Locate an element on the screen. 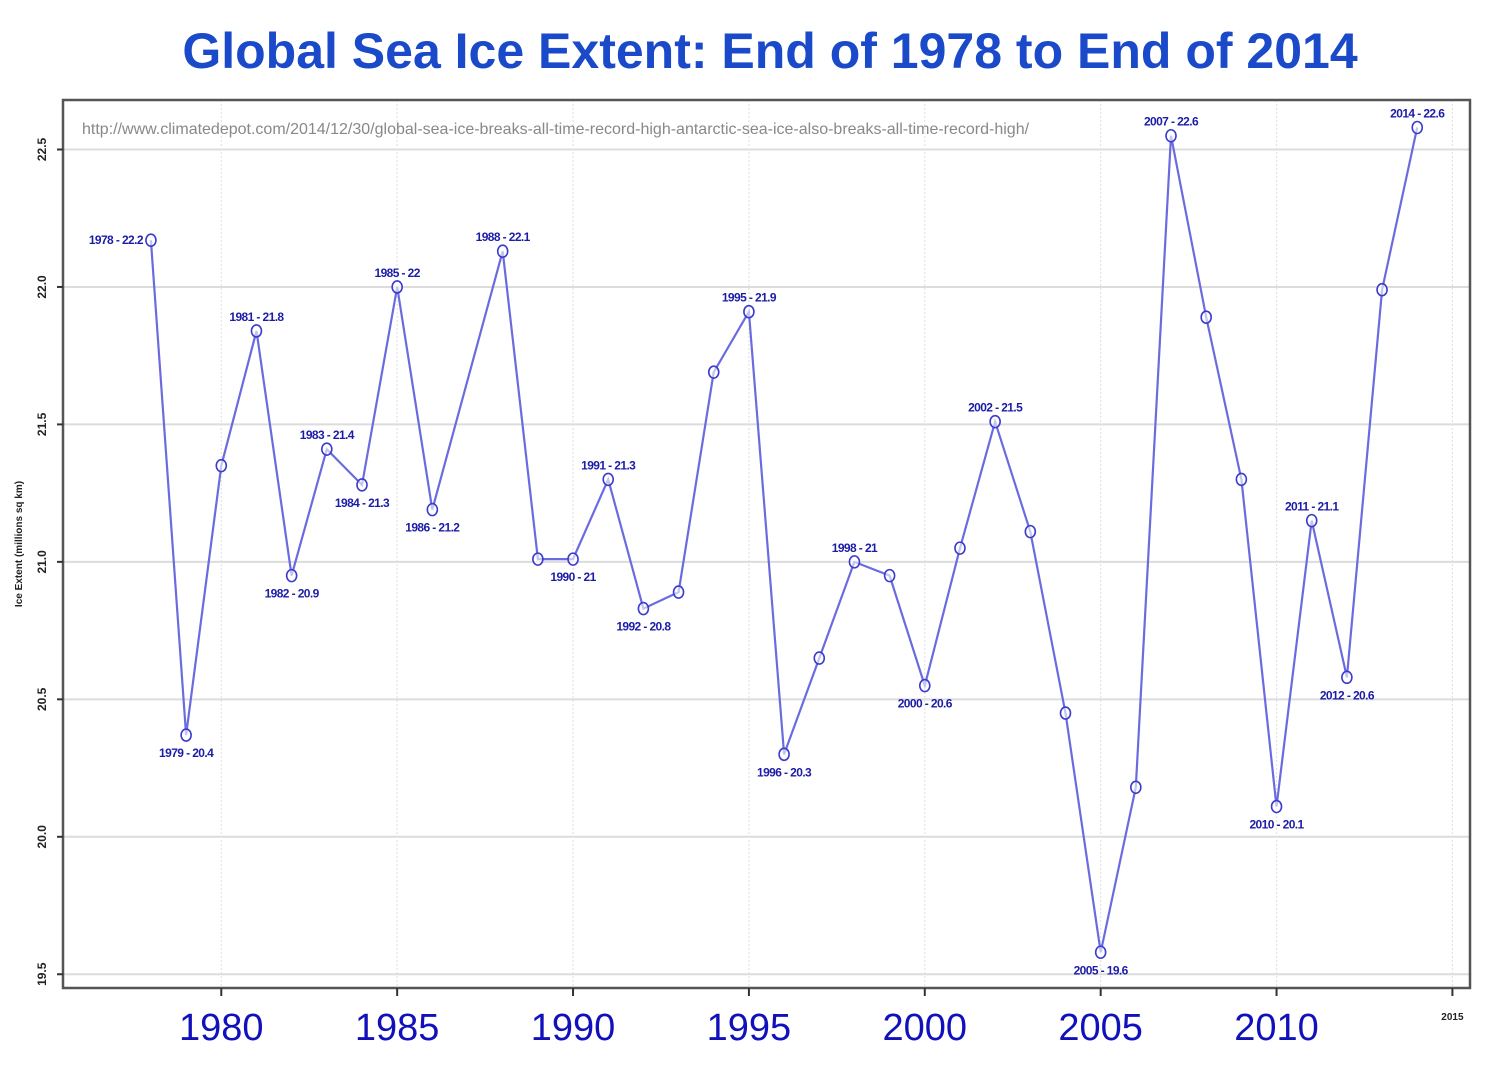 The height and width of the screenshot is (1067, 1500). y-tick-label: 20.0 is located at coordinates (42, 837).